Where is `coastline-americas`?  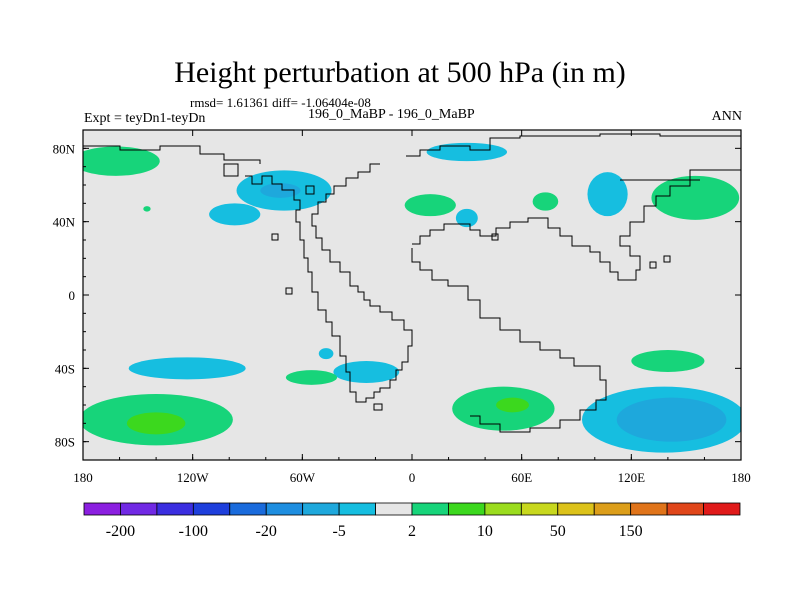
coastline-americas is located at coordinates (329, 283).